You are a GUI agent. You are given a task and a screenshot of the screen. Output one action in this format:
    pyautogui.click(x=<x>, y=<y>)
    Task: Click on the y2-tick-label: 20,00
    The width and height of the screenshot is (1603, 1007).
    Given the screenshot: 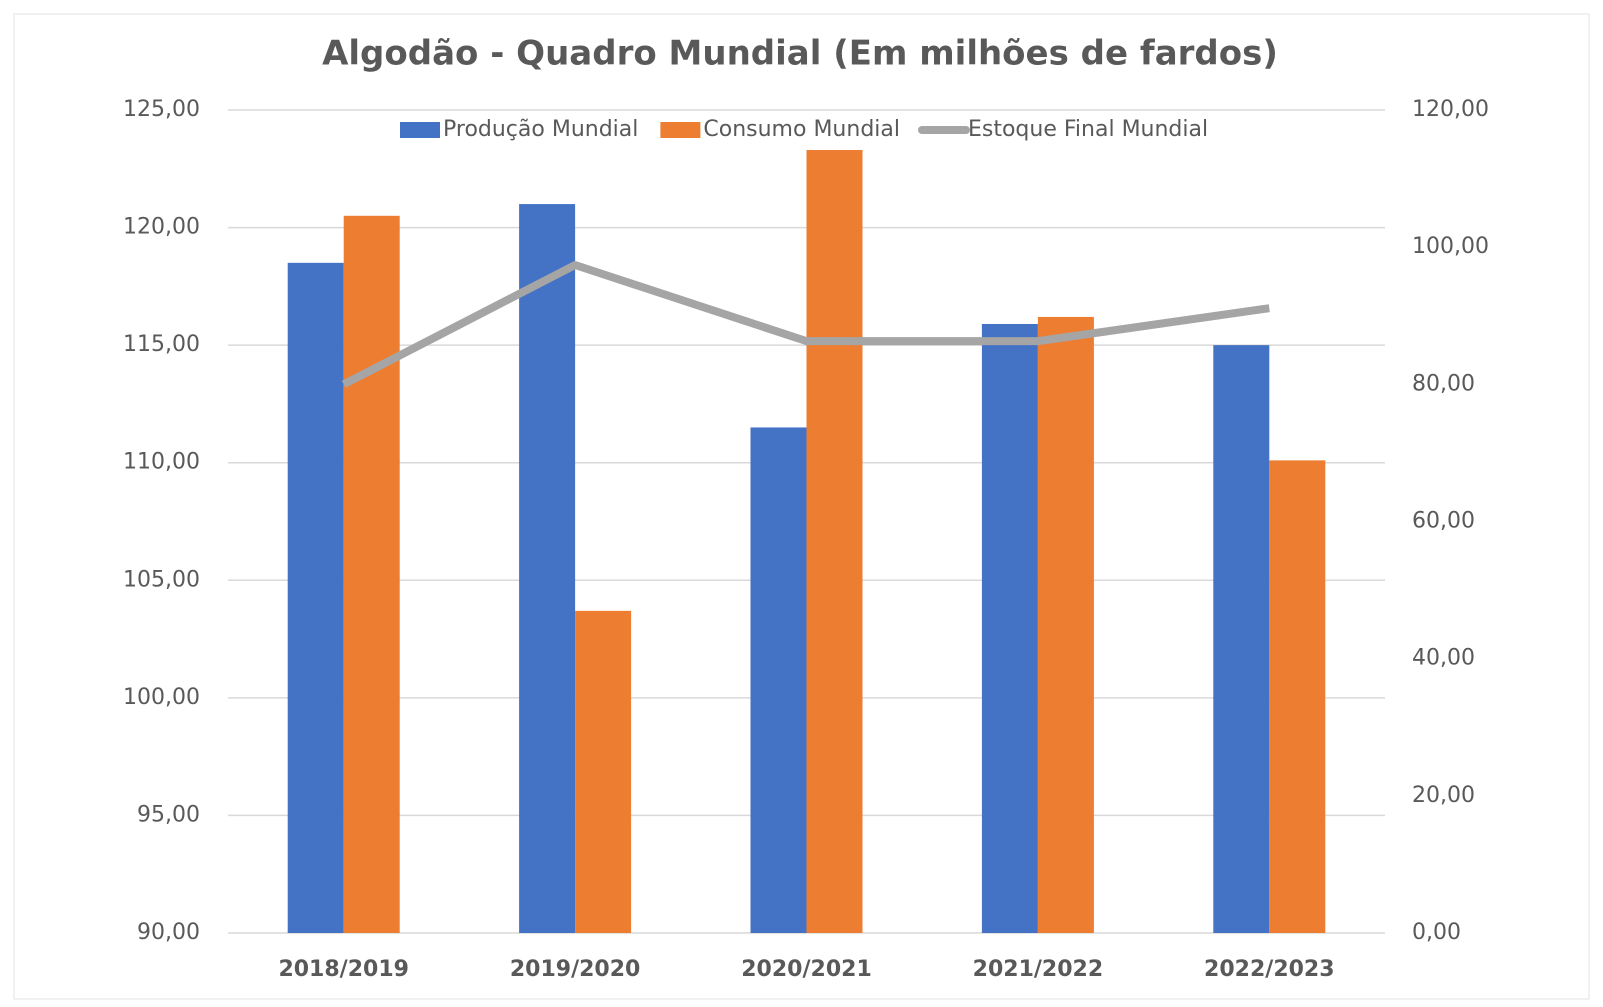 What is the action you would take?
    pyautogui.click(x=1443, y=795)
    